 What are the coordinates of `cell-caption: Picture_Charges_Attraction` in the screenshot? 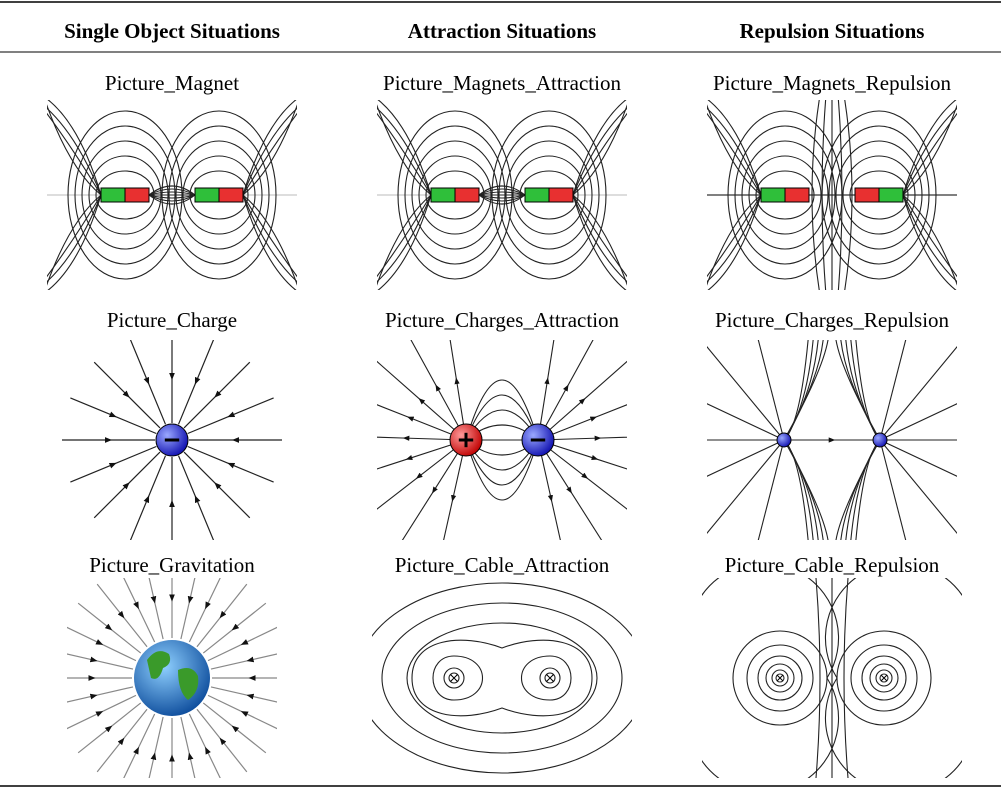 It's located at (502, 320).